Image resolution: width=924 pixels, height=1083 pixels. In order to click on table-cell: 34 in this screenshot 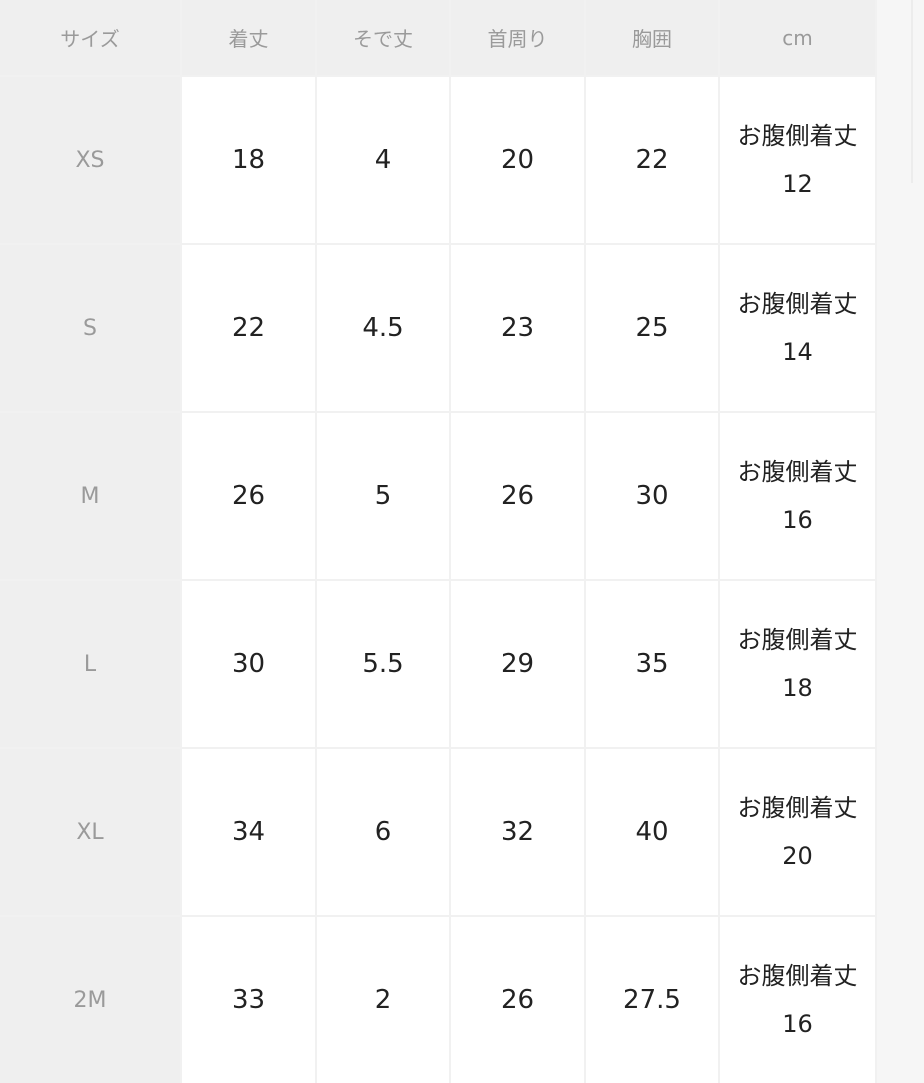, I will do `click(248, 832)`.